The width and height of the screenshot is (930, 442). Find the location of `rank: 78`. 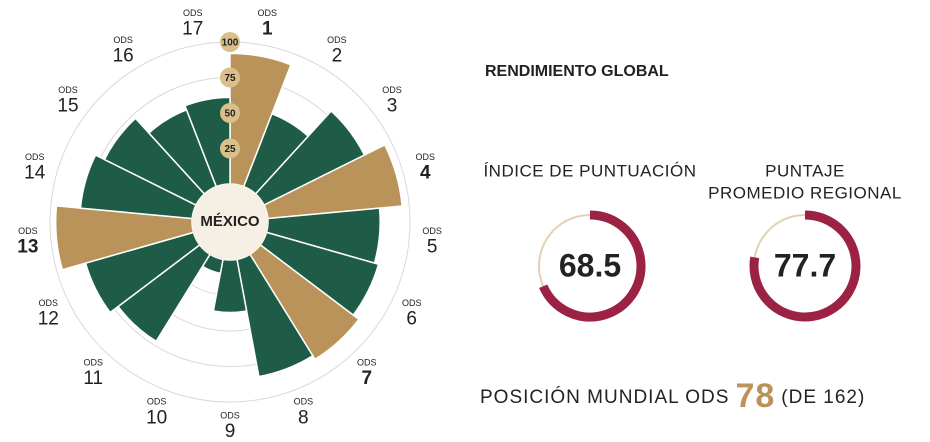

rank: 78 is located at coordinates (755, 396).